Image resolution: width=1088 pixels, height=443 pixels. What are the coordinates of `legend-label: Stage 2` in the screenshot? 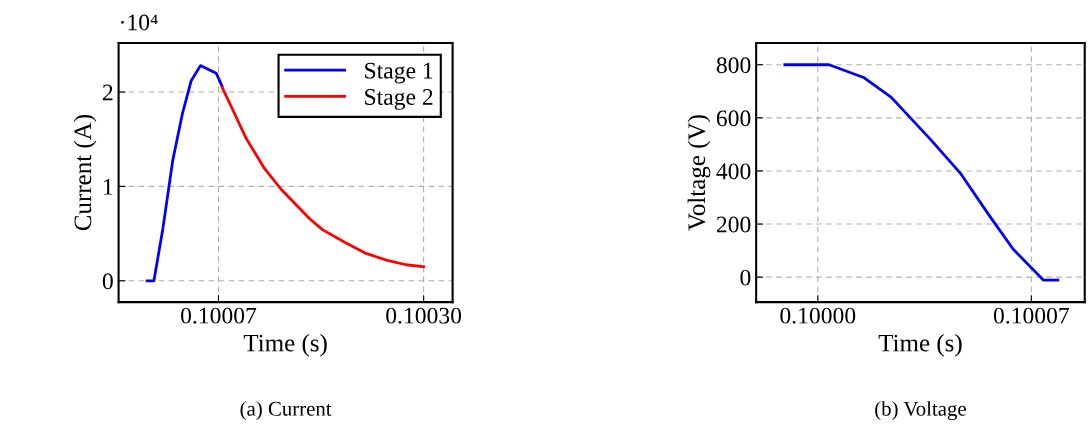 It's located at (399, 99).